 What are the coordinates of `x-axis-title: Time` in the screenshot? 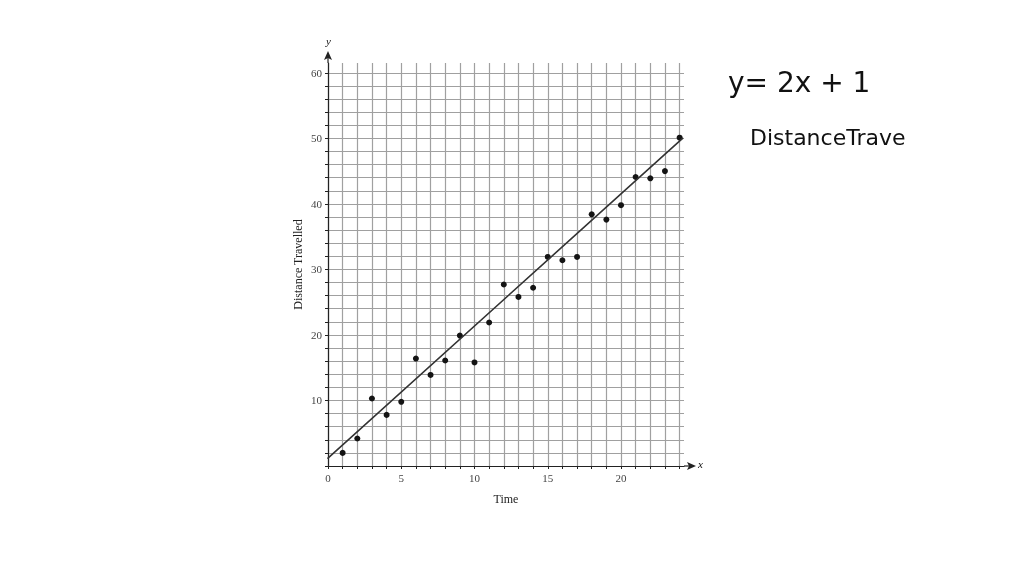 It's located at (506, 499).